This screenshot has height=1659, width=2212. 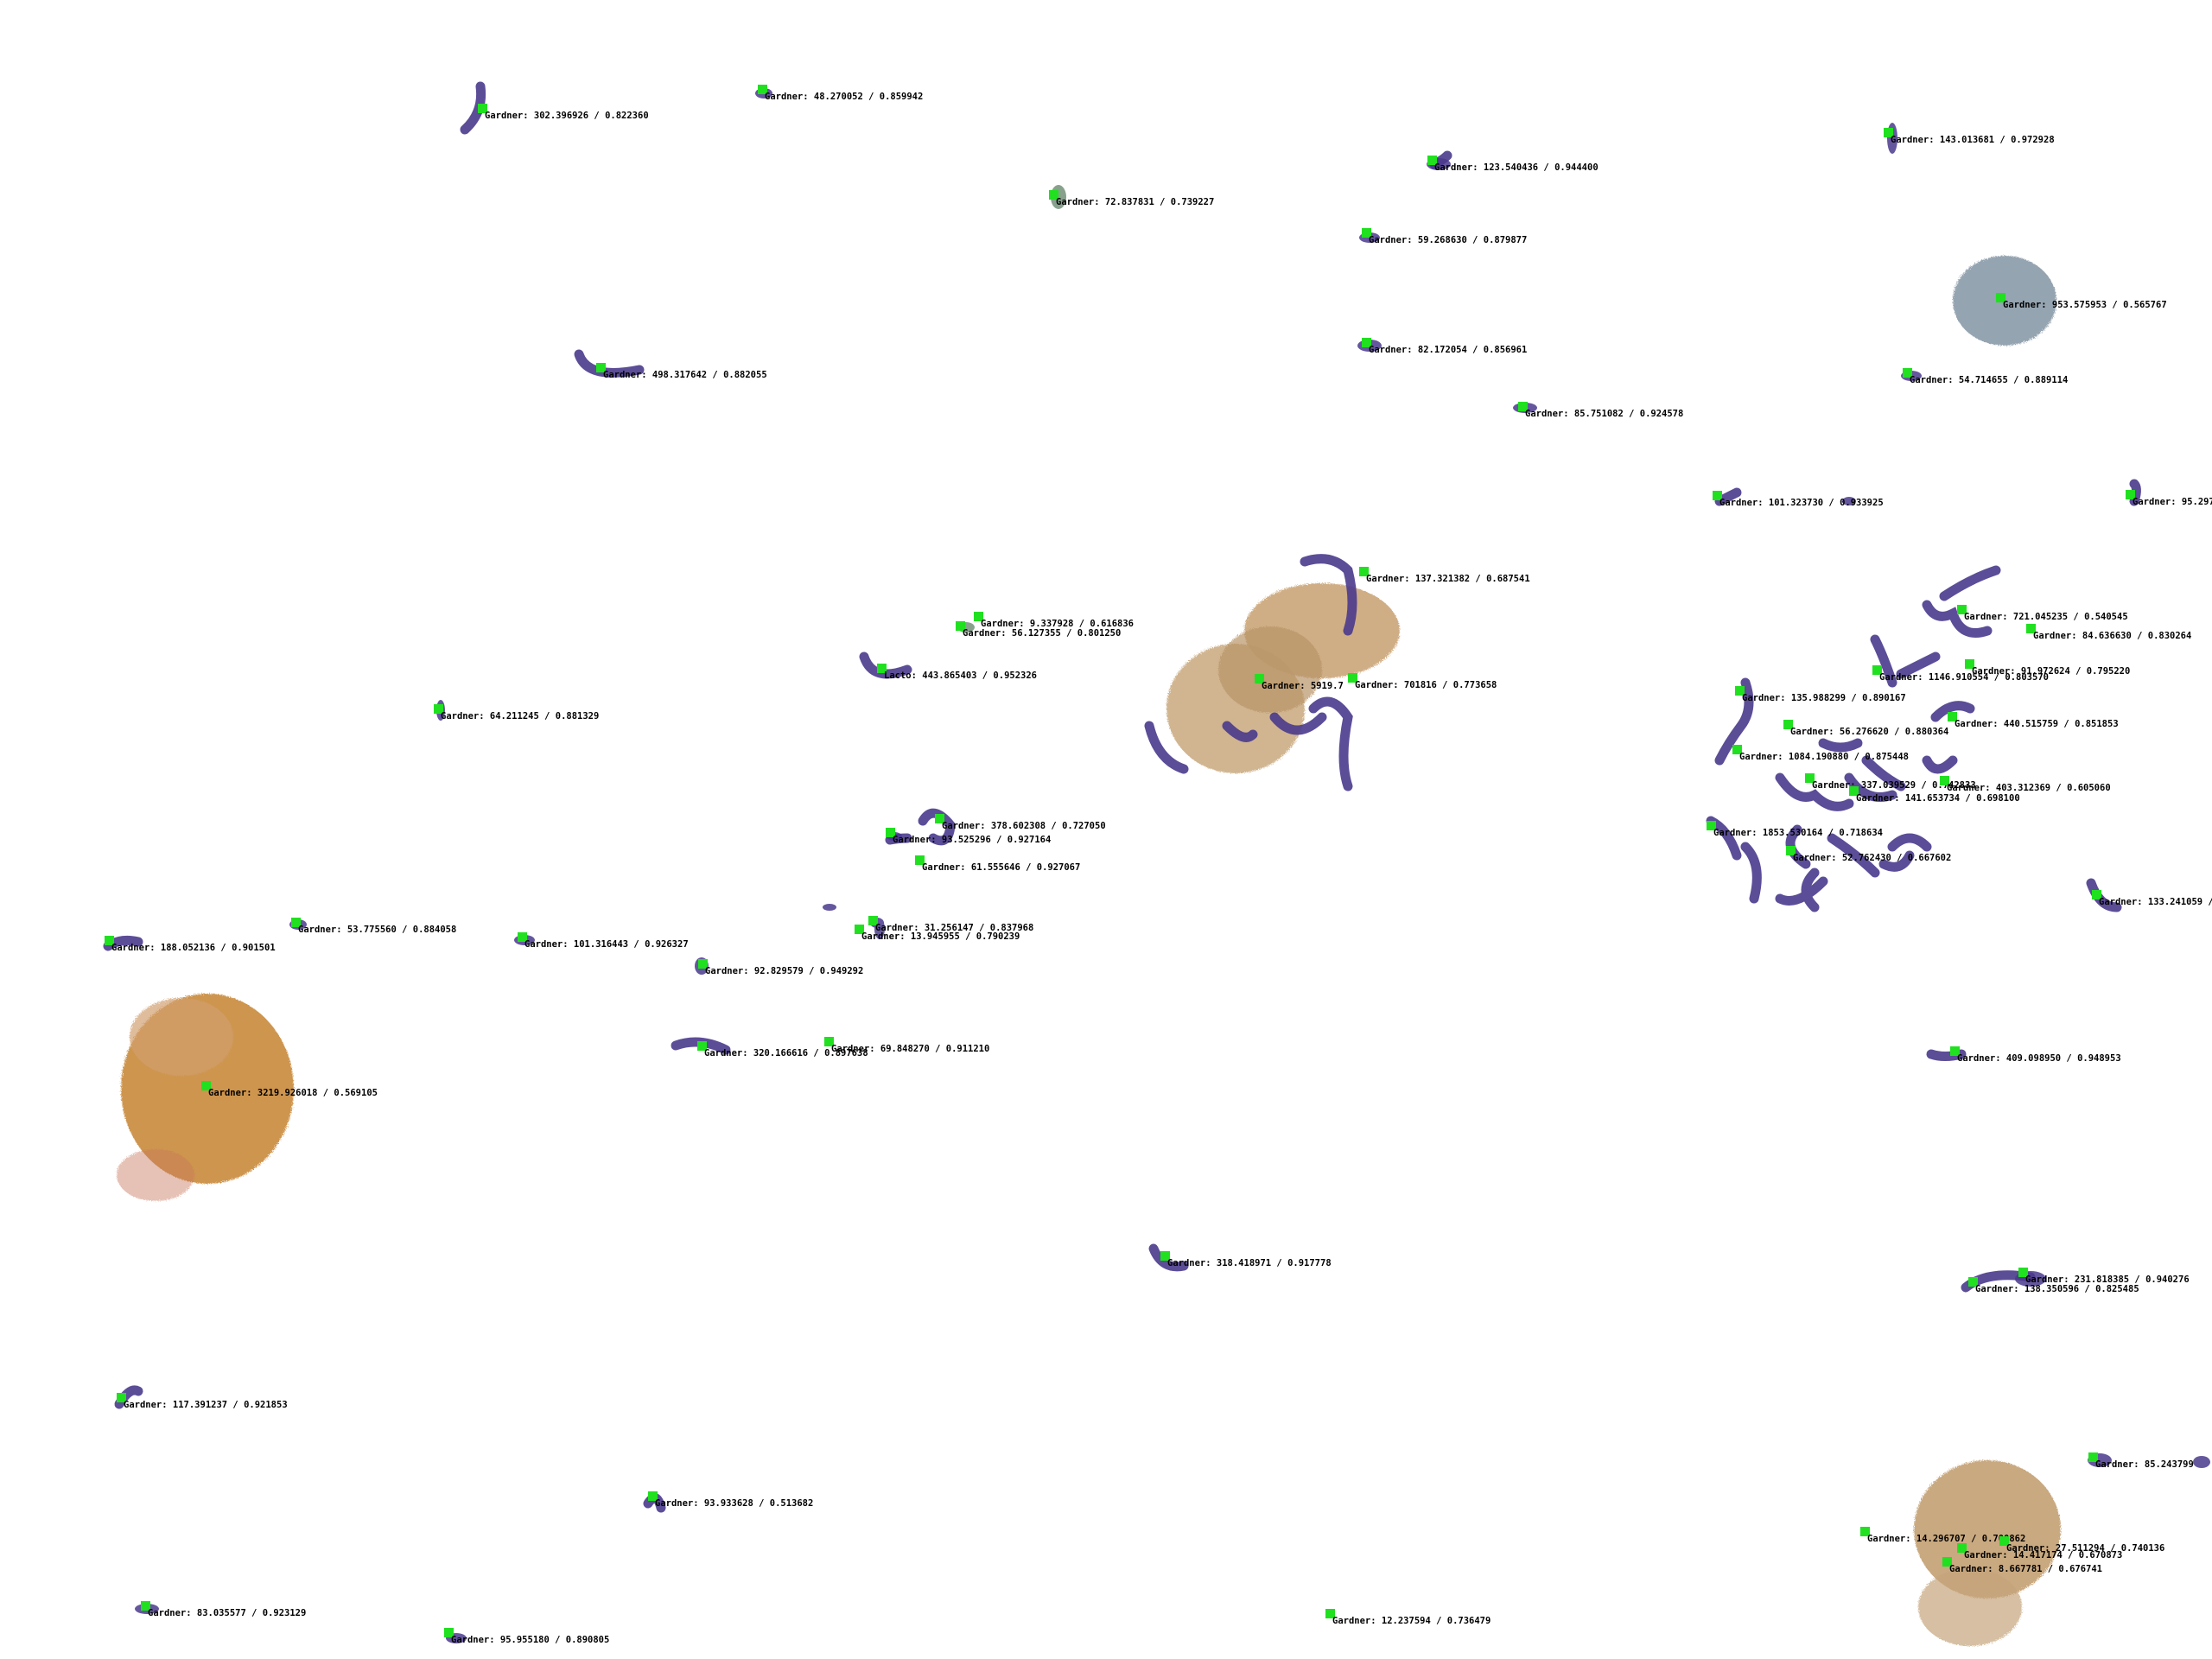 What do you see at coordinates (957, 672) in the screenshot?
I see `detection-label: Lacto: 443.865403 / 0.952326` at bounding box center [957, 672].